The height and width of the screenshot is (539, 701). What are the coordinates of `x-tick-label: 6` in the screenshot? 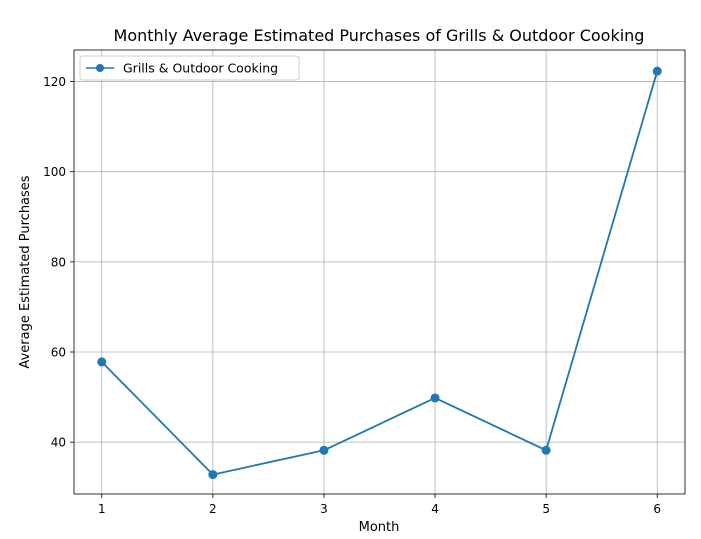 It's located at (657, 509).